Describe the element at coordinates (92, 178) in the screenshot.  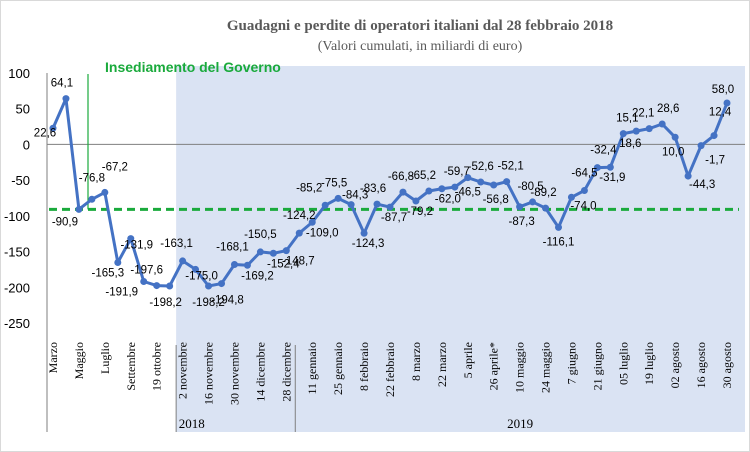
I see `data-label: -76,8` at that location.